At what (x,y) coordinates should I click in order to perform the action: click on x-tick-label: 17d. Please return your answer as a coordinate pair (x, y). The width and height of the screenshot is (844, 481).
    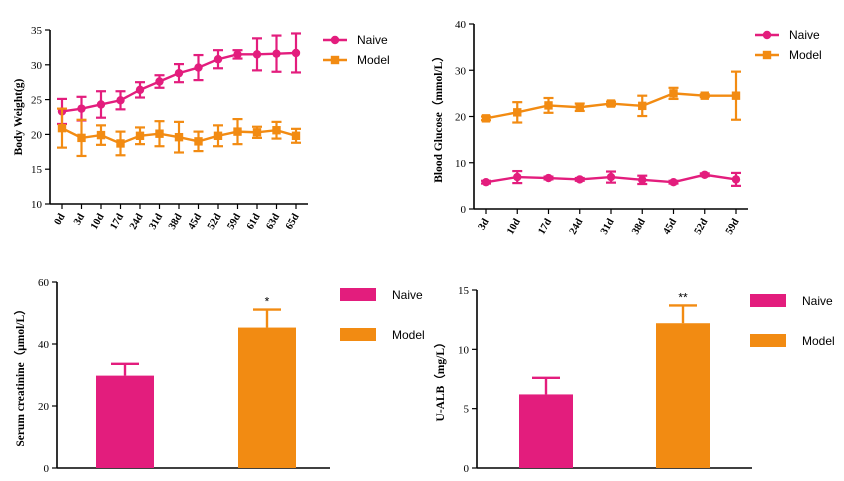
    Looking at the image, I should click on (117, 222).